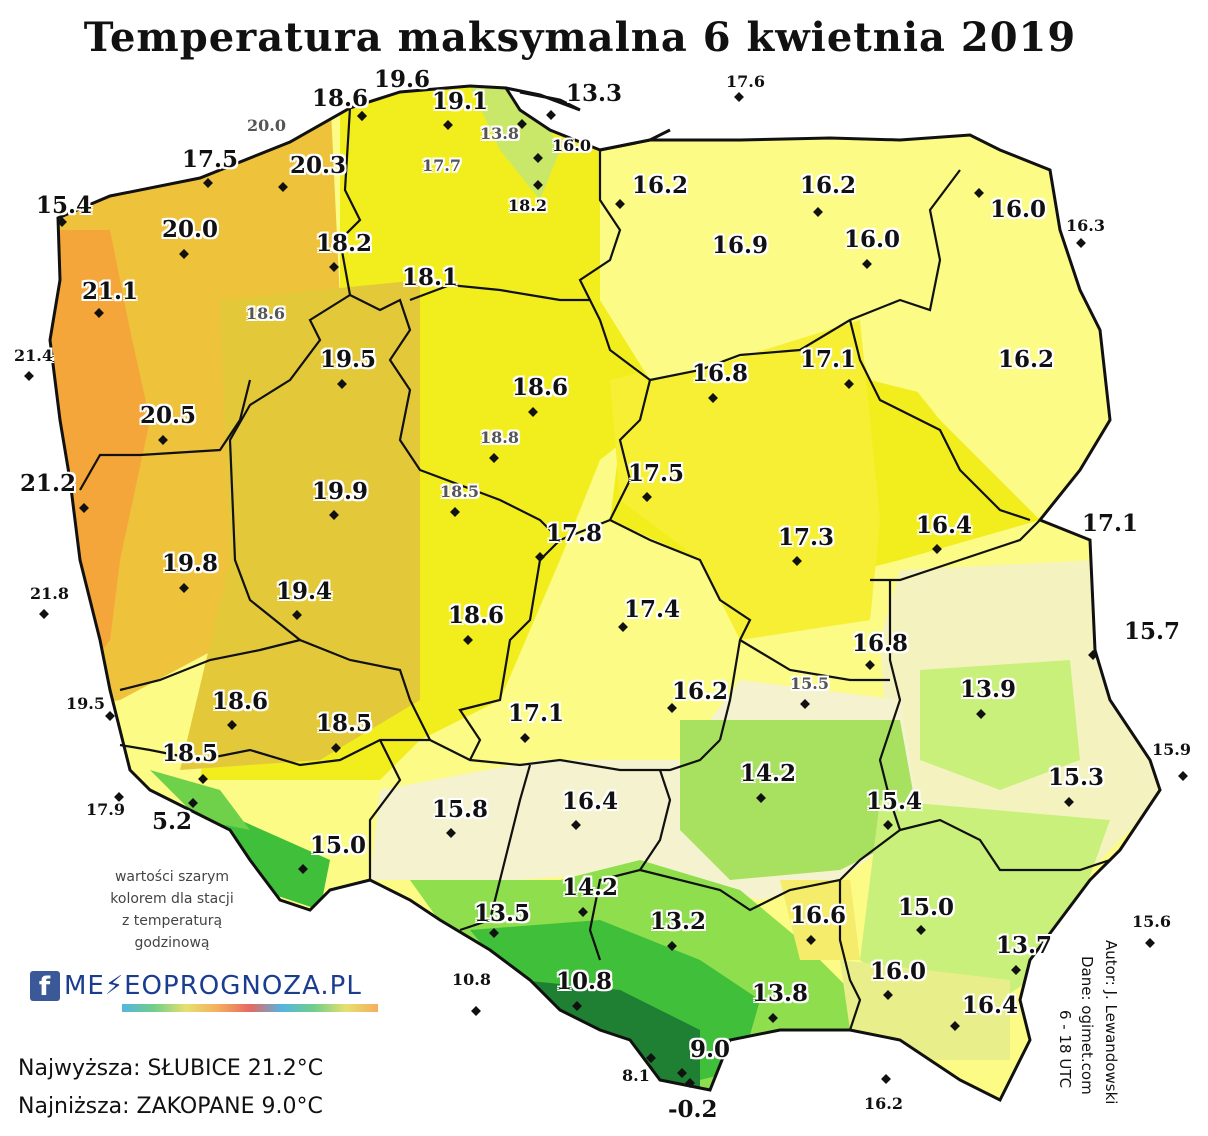 Image resolution: width=1208 pixels, height=1136 pixels. Describe the element at coordinates (806, 537) in the screenshot. I see `station-value: 17.3` at that location.